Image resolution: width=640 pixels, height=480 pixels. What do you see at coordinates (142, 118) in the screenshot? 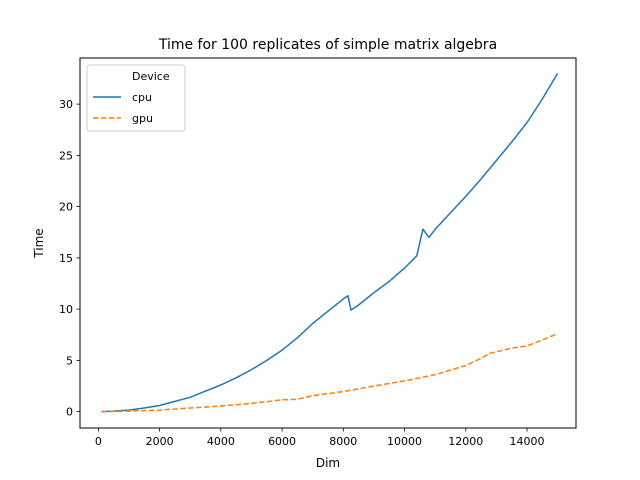
I see `legend-label-gpu: gpu` at bounding box center [142, 118].